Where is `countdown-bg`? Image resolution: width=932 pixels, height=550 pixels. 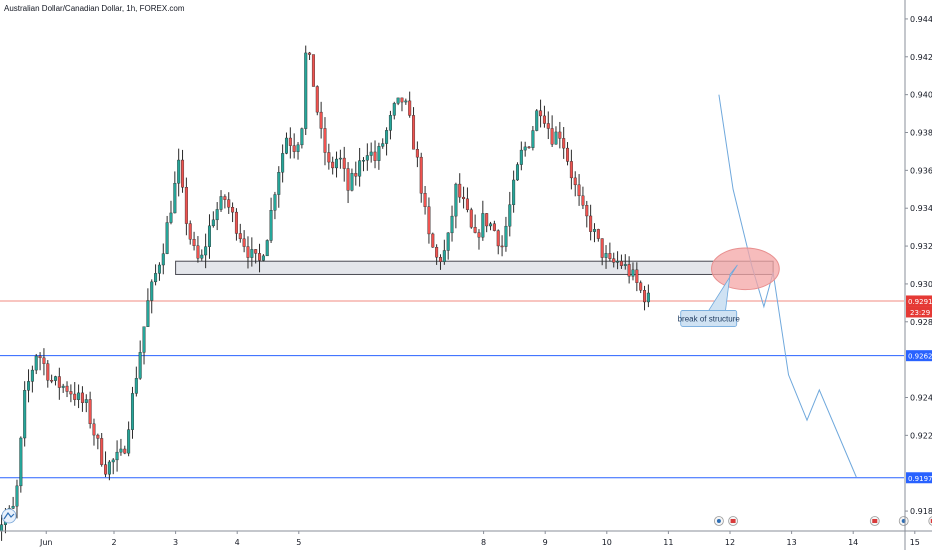
countdown-bg is located at coordinates (919, 312).